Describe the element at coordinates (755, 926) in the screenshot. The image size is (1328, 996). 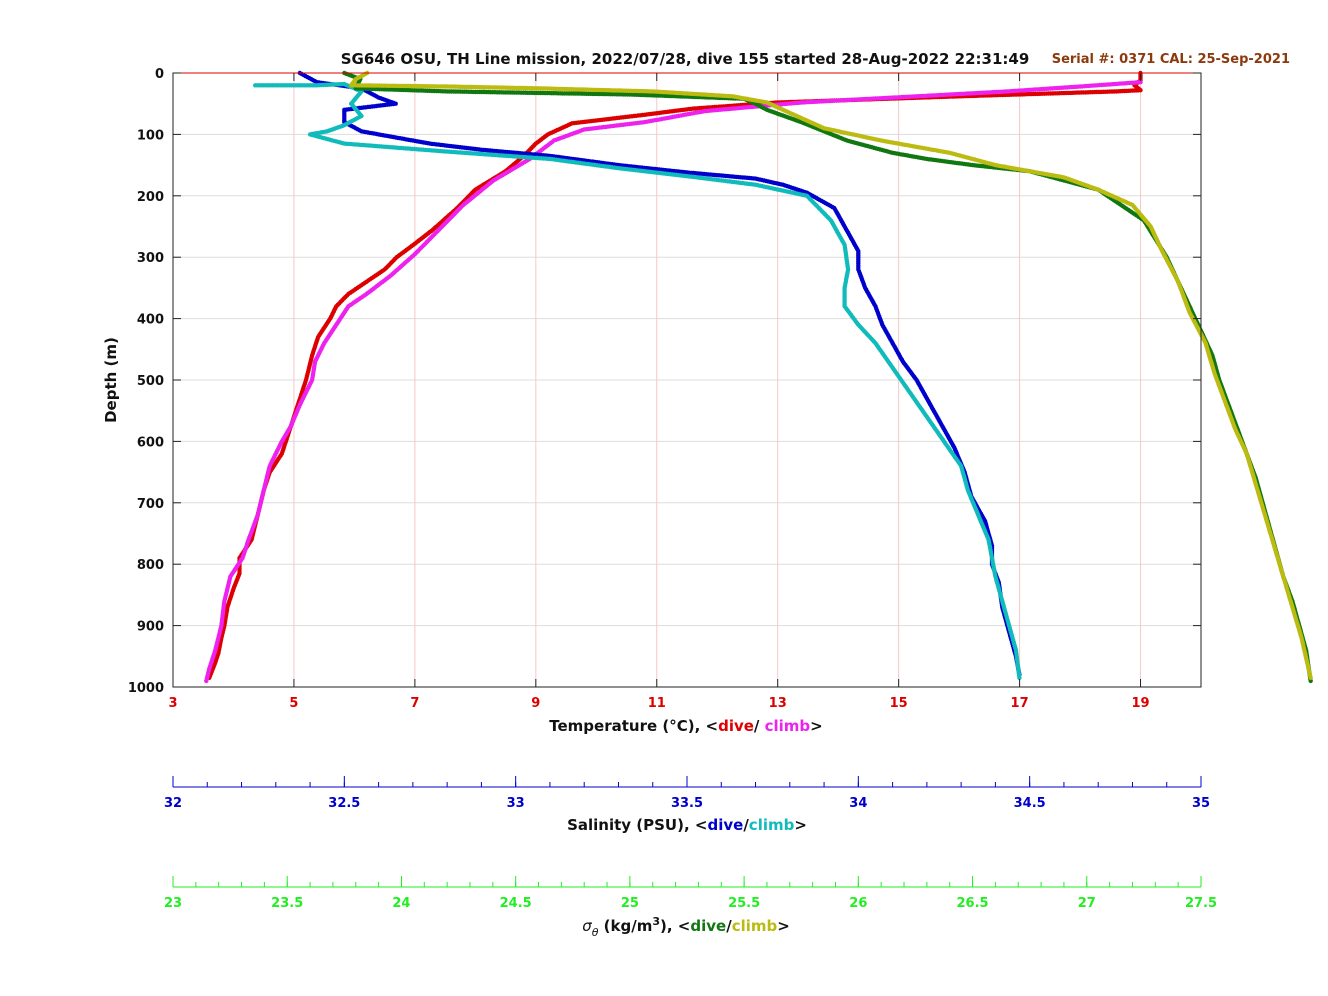
I see `sigma-label-climb: climb` at that location.